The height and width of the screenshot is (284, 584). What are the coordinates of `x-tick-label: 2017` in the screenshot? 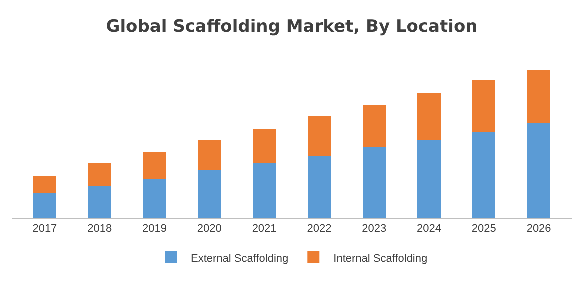 It's located at (45, 229).